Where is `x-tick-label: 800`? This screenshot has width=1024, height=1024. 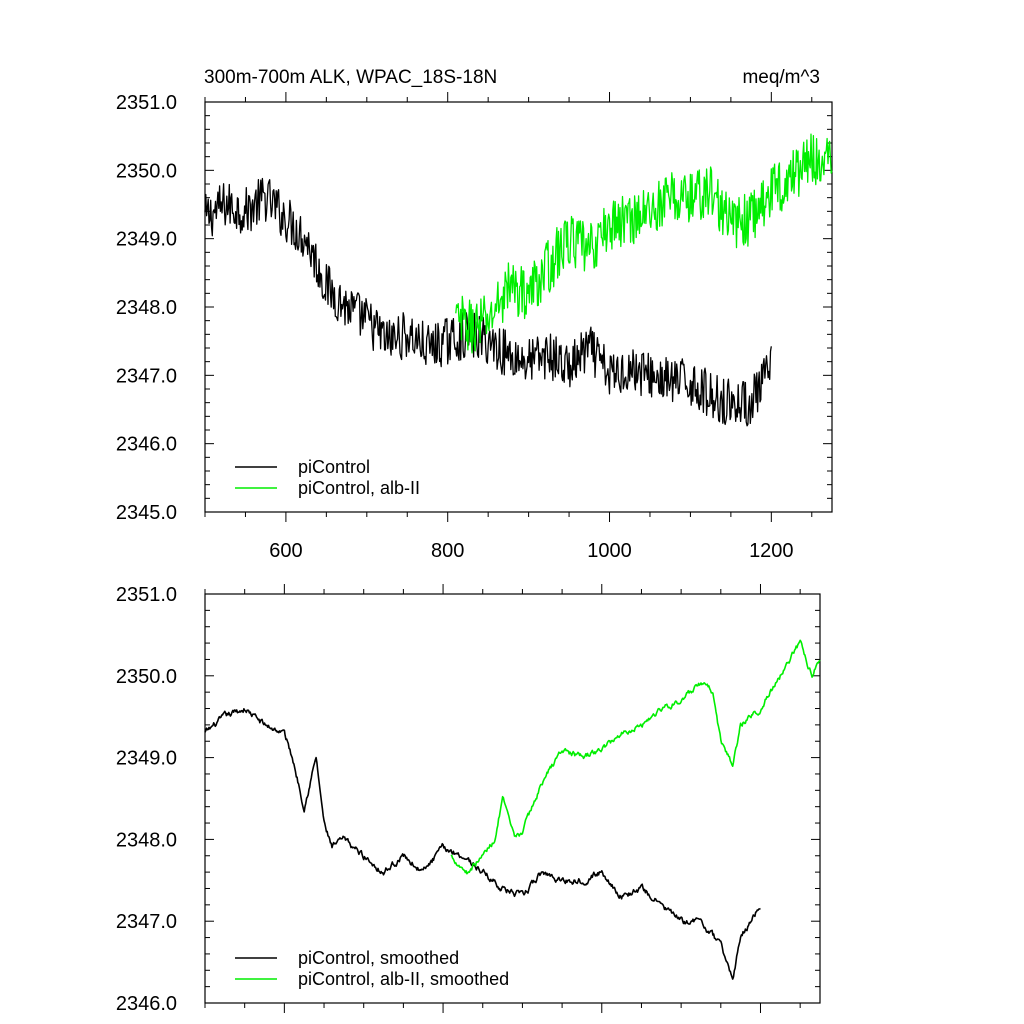
x-tick-label: 800 is located at coordinates (447, 551).